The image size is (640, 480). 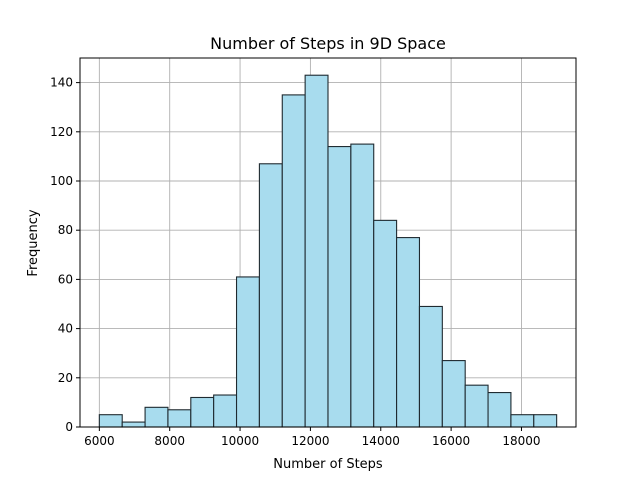 I want to click on y-tick-label: 100, so click(x=61, y=181).